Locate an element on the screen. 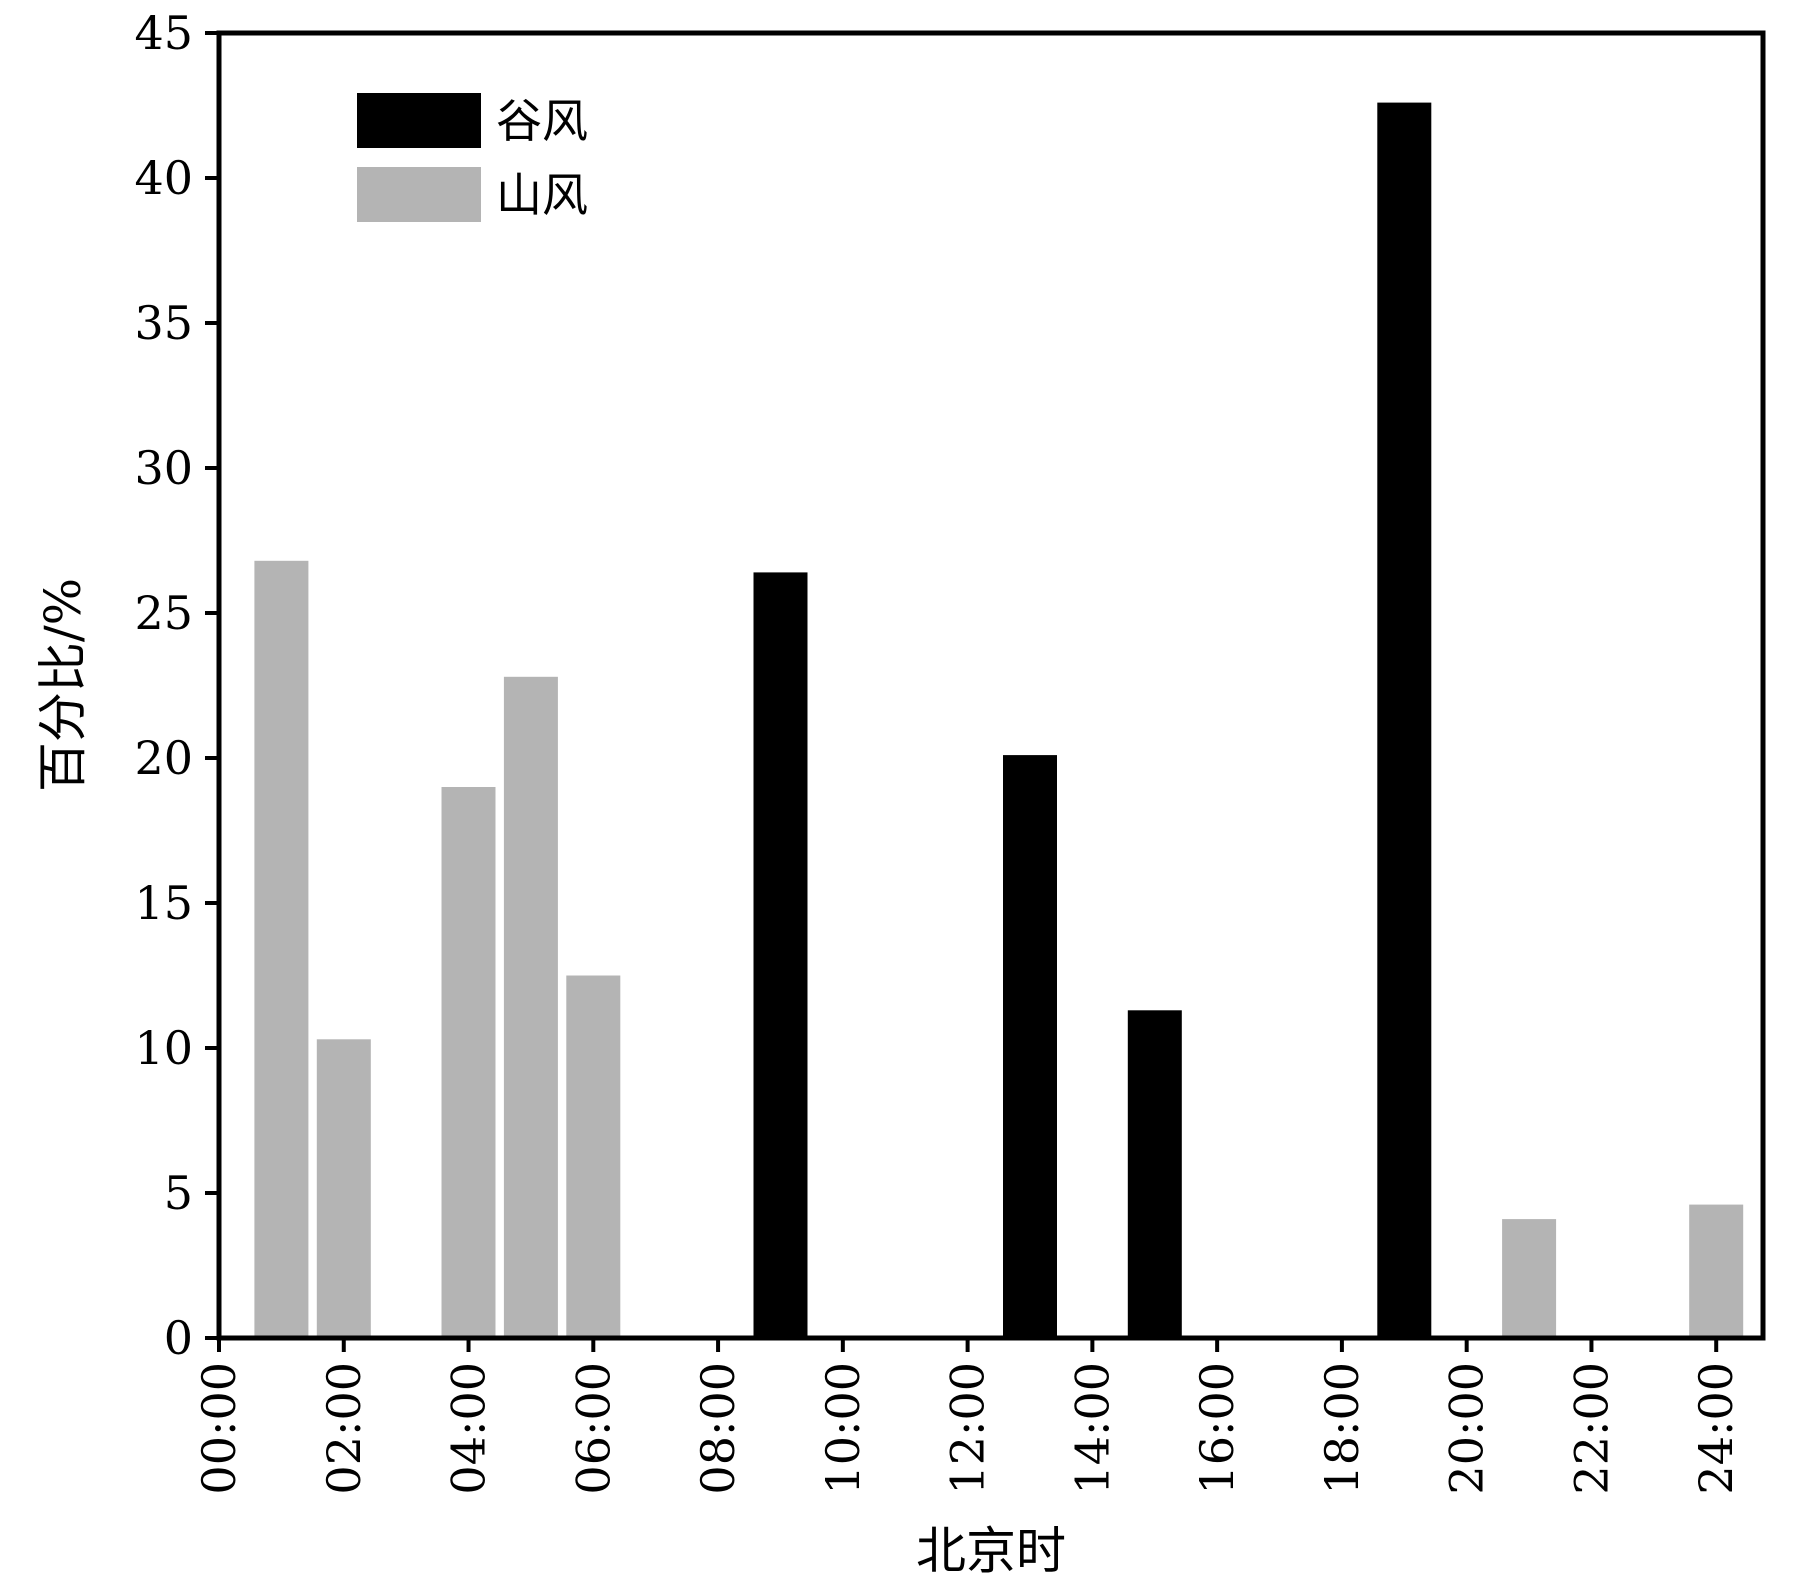 Image resolution: width=1793 pixels, height=1582 pixels. x-tick-label: 18:00 is located at coordinates (1342, 1428).